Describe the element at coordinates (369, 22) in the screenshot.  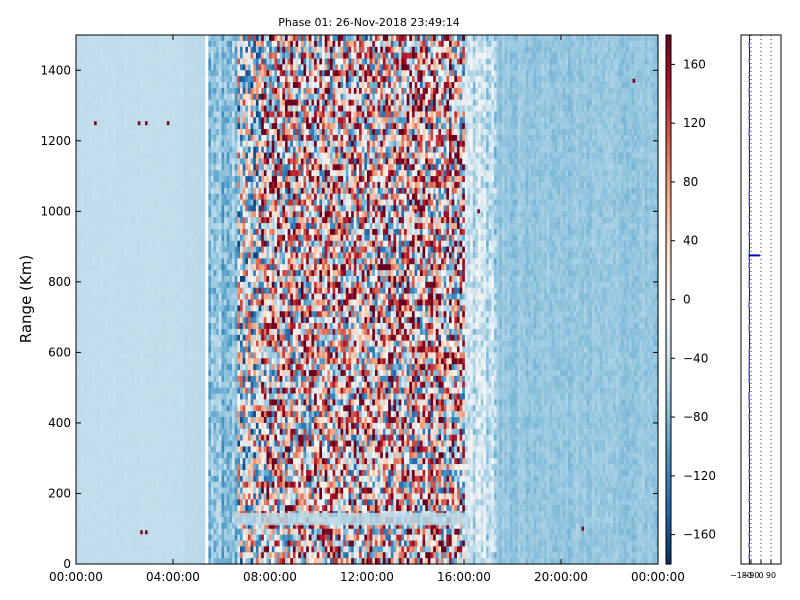
I see `chart-title: Phase 01: 26-Nov-2018 23:49:14` at that location.